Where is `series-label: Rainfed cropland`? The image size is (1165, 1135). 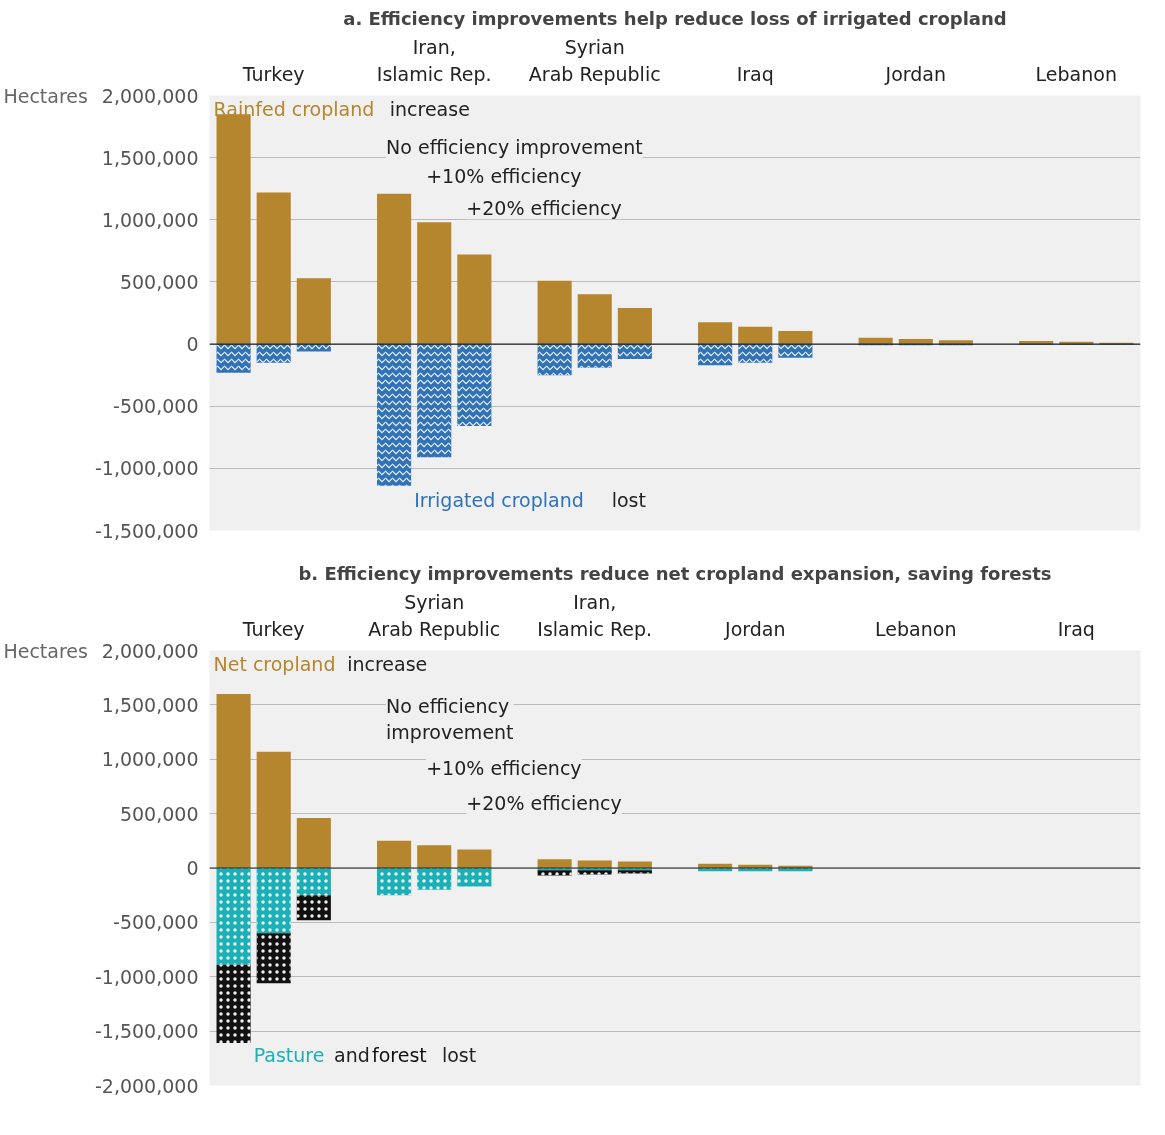
series-label: Rainfed cropland is located at coordinates (294, 108).